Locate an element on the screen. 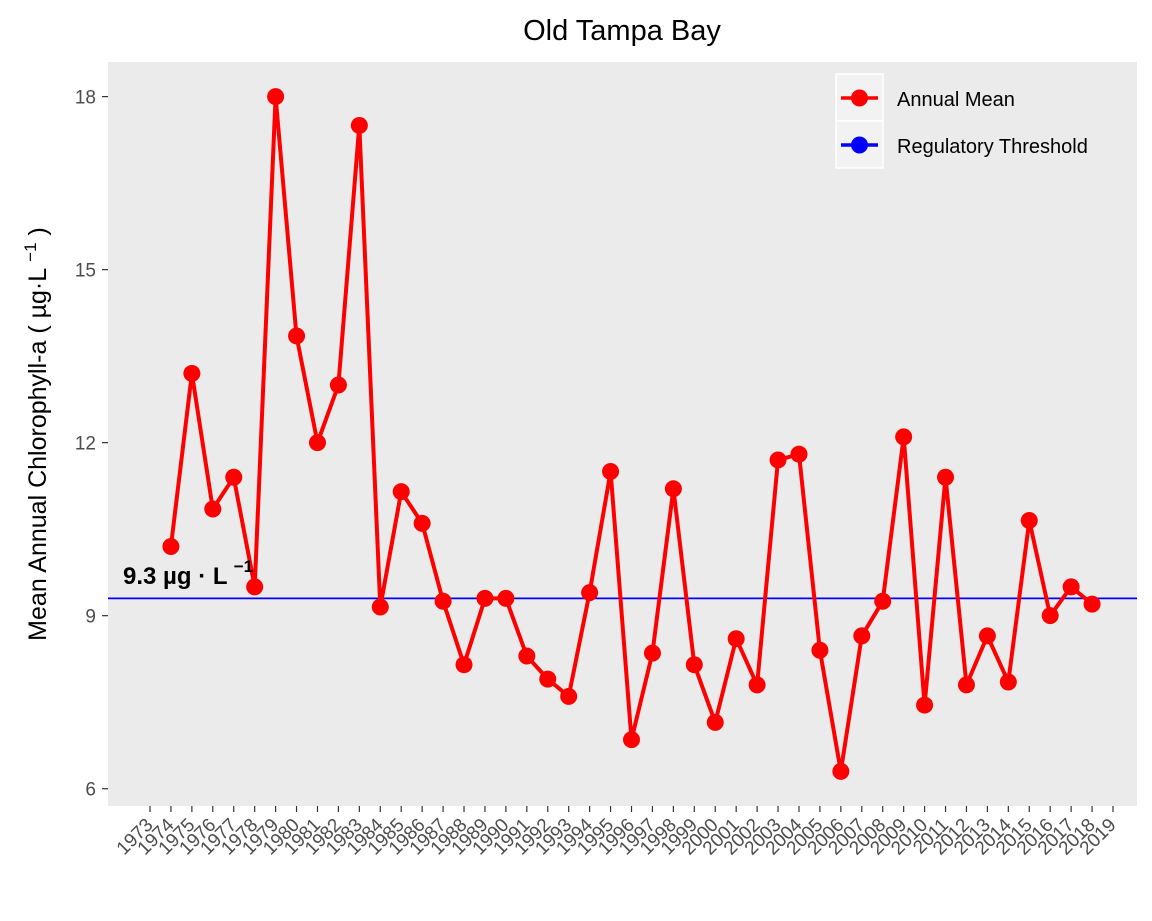 Image resolution: width=1152 pixels, height=921 pixels. legend: Annual Mean Regulatory Threshold is located at coordinates (961, 121).